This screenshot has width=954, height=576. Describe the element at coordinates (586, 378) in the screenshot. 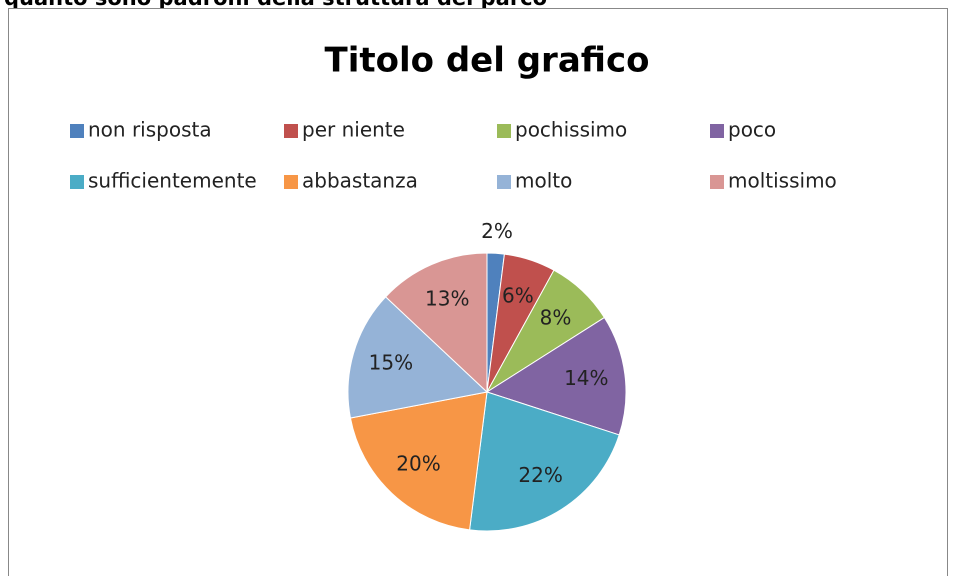

I see `data-label: 14%` at that location.